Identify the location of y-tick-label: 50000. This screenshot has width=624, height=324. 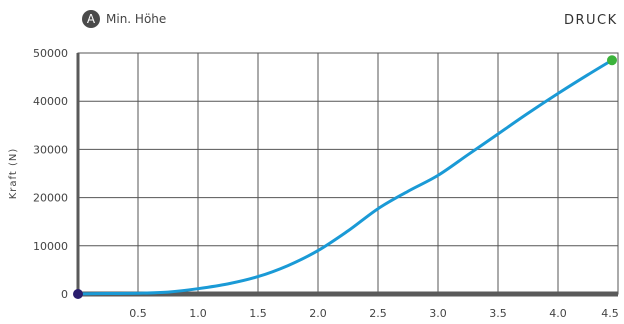
(50, 53).